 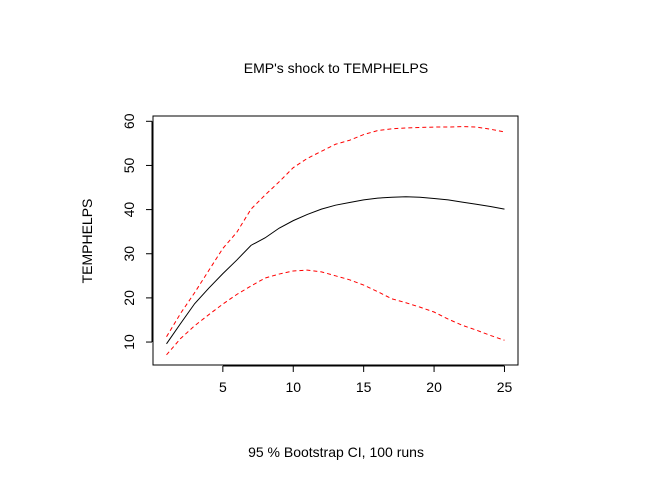 What do you see at coordinates (129, 298) in the screenshot?
I see `y-tick-label: 20` at bounding box center [129, 298].